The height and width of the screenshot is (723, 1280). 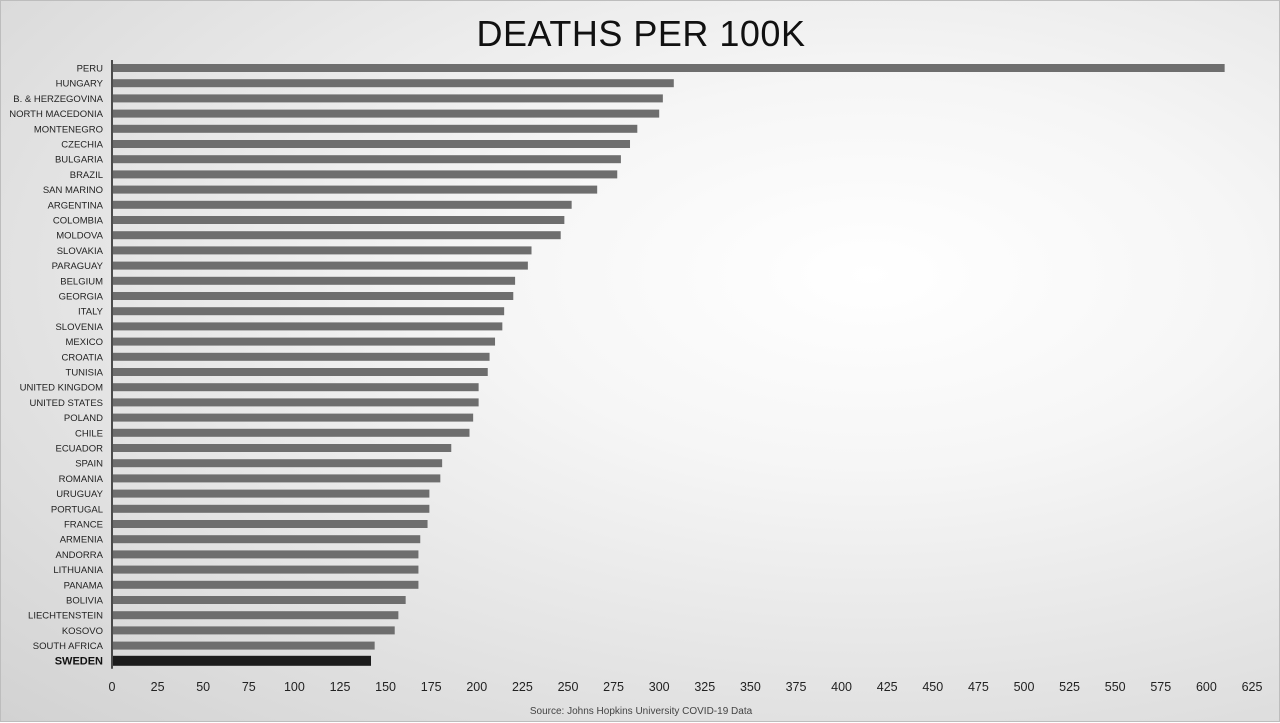 I want to click on x-tick-label: 425, so click(x=887, y=687).